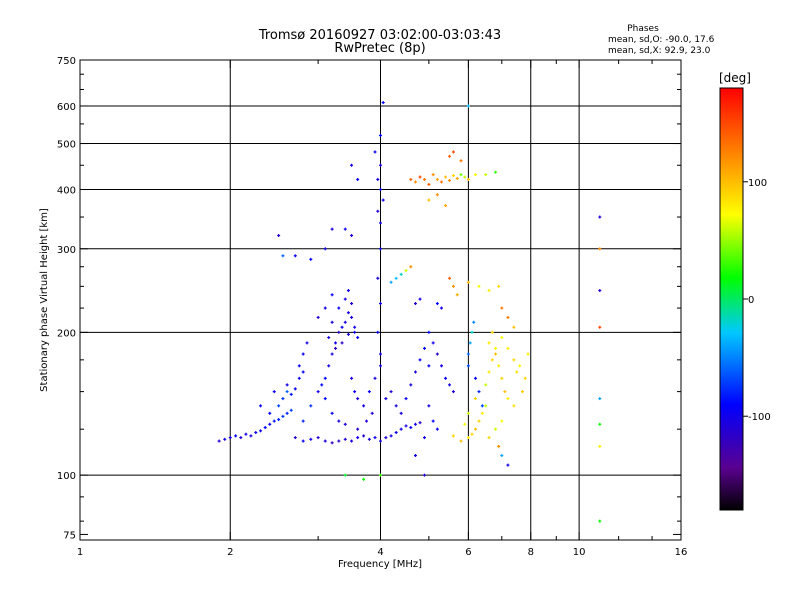 This screenshot has width=800, height=600. I want to click on y-tick-label: 300, so click(66, 250).